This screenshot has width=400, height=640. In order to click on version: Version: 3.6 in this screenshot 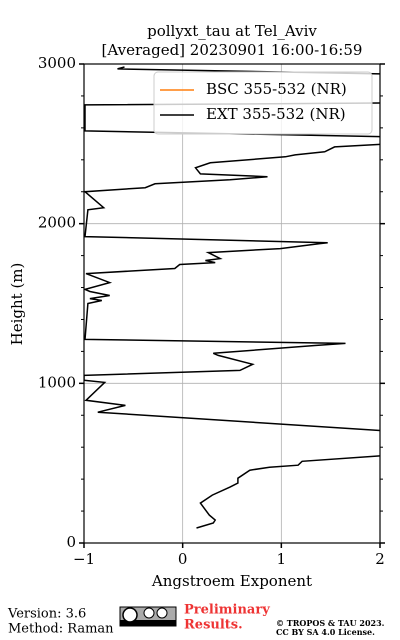, I will do `click(46, 614)`.